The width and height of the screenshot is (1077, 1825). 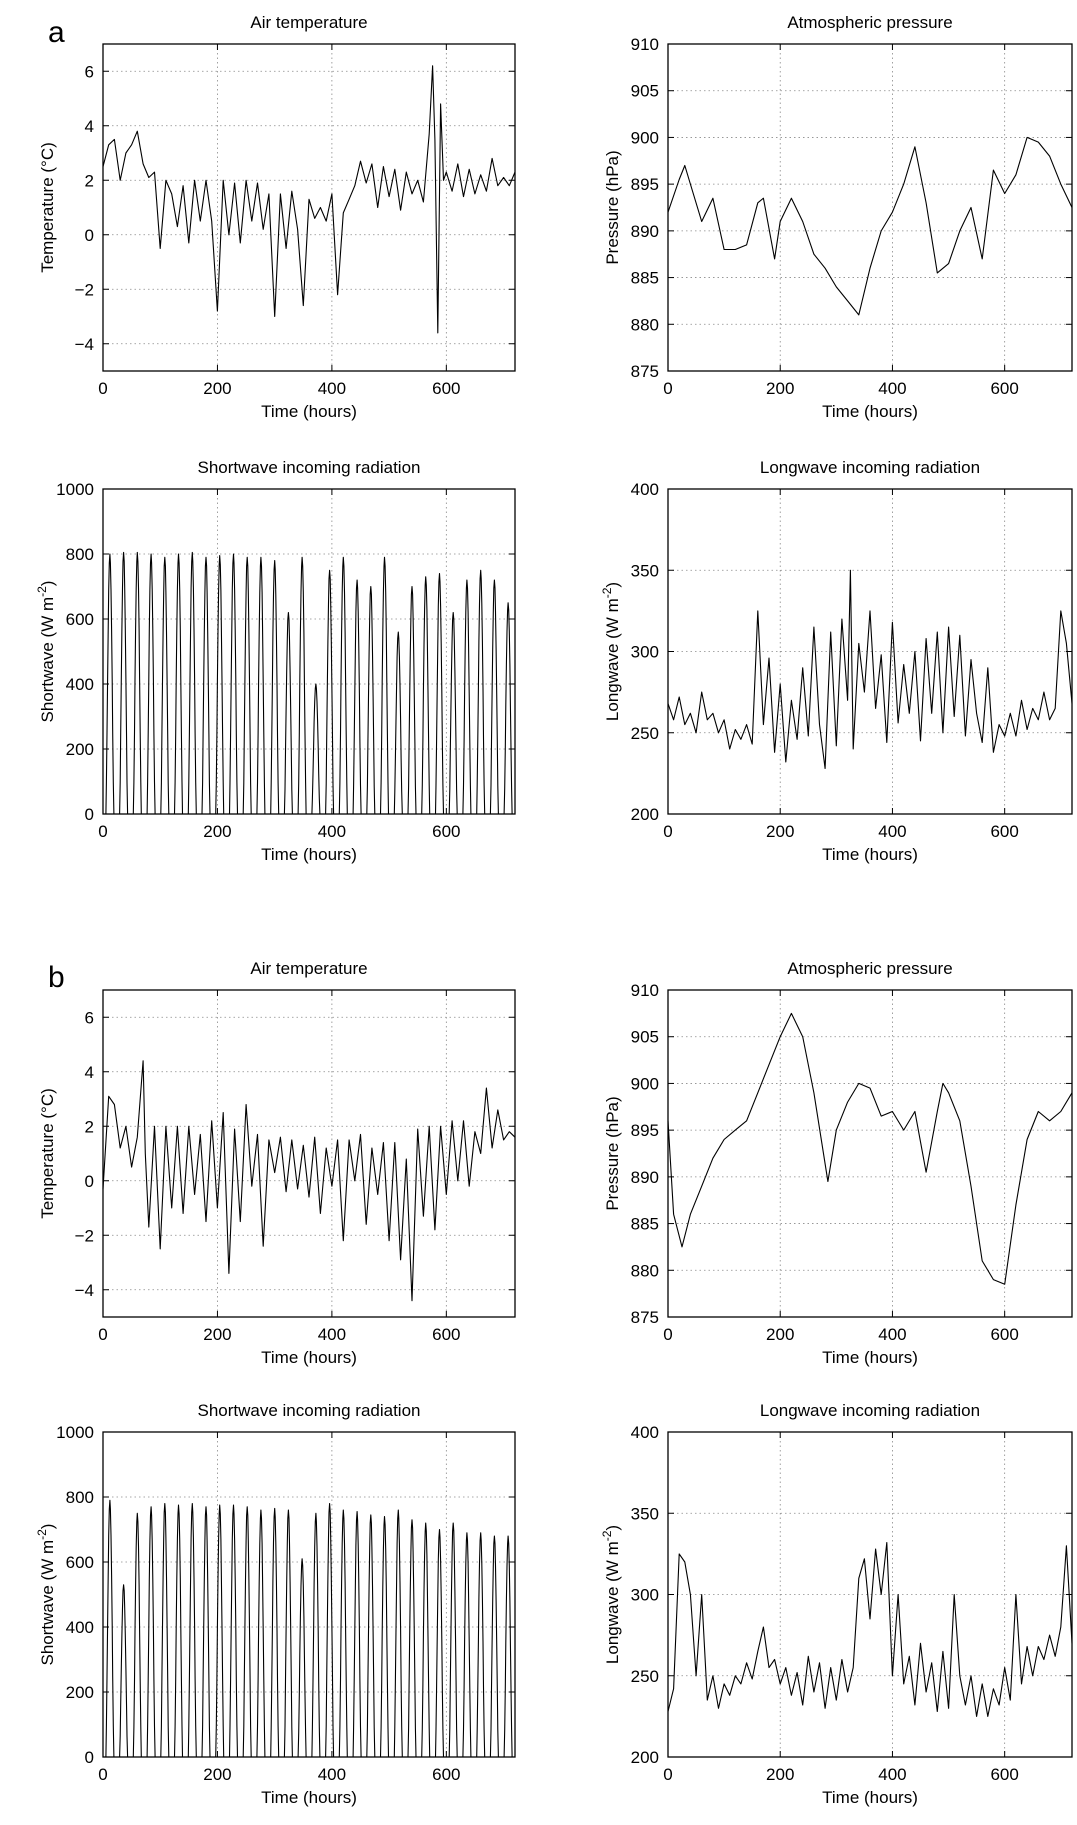 What do you see at coordinates (645, 1317) in the screenshot?
I see `y-tick-label: 875` at bounding box center [645, 1317].